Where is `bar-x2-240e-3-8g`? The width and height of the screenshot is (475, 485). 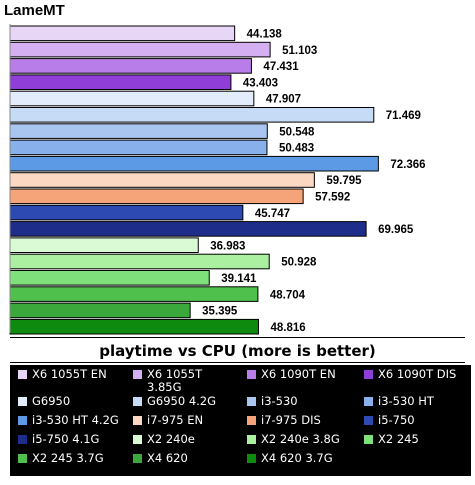 bar-x2-240e-3-8g is located at coordinates (139, 261).